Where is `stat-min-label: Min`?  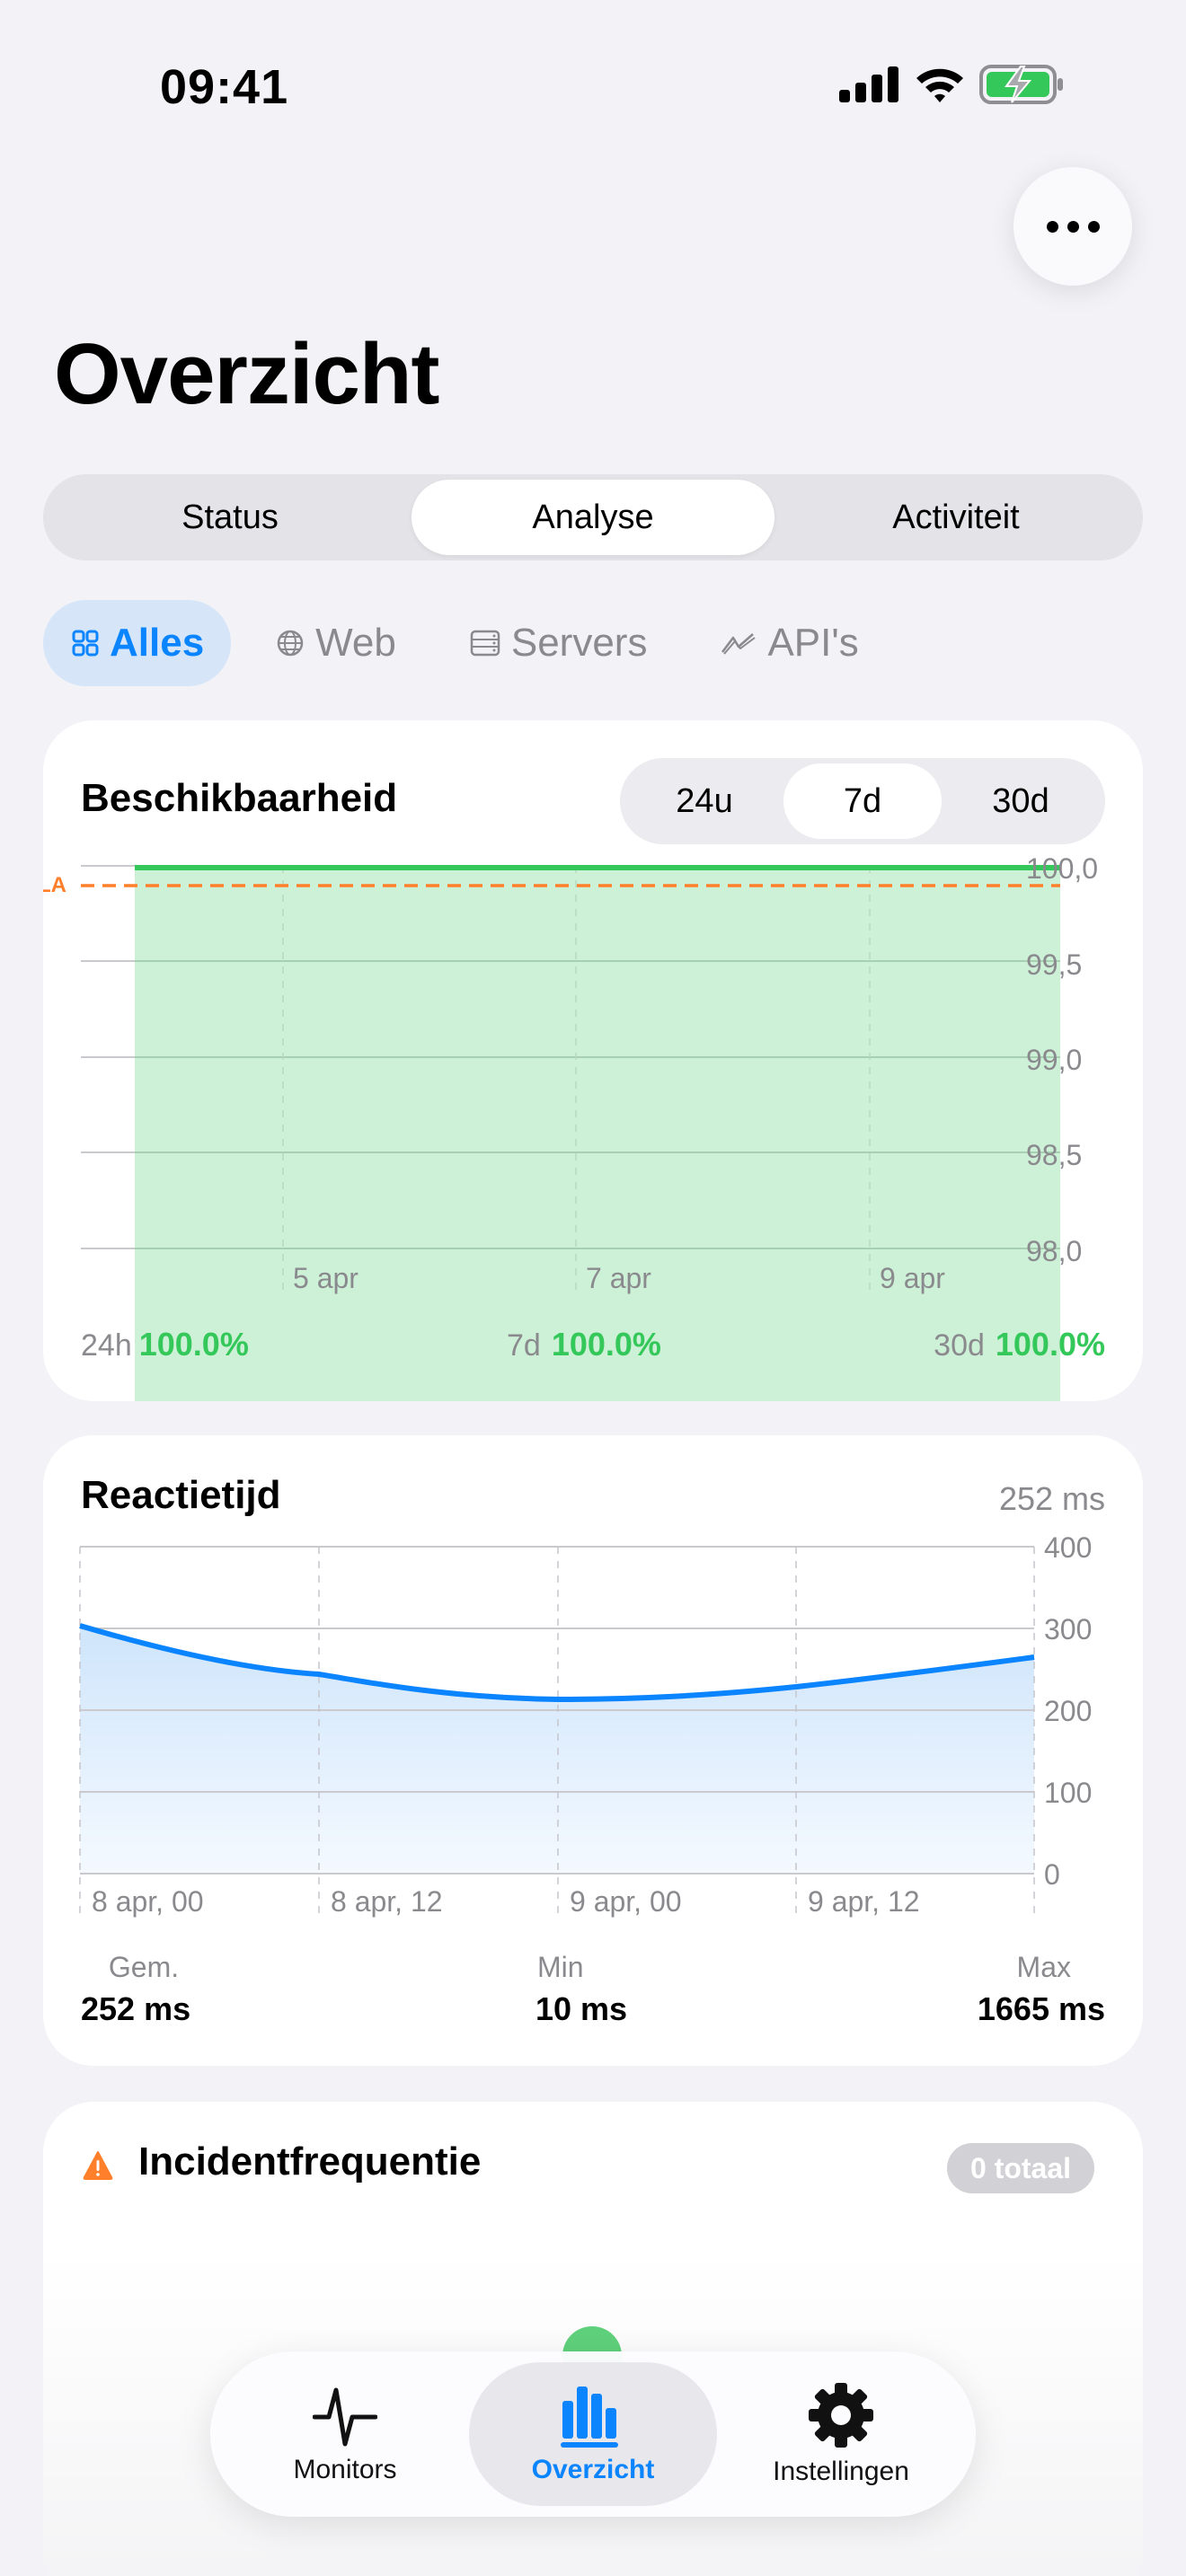 stat-min-label: Min is located at coordinates (560, 1967).